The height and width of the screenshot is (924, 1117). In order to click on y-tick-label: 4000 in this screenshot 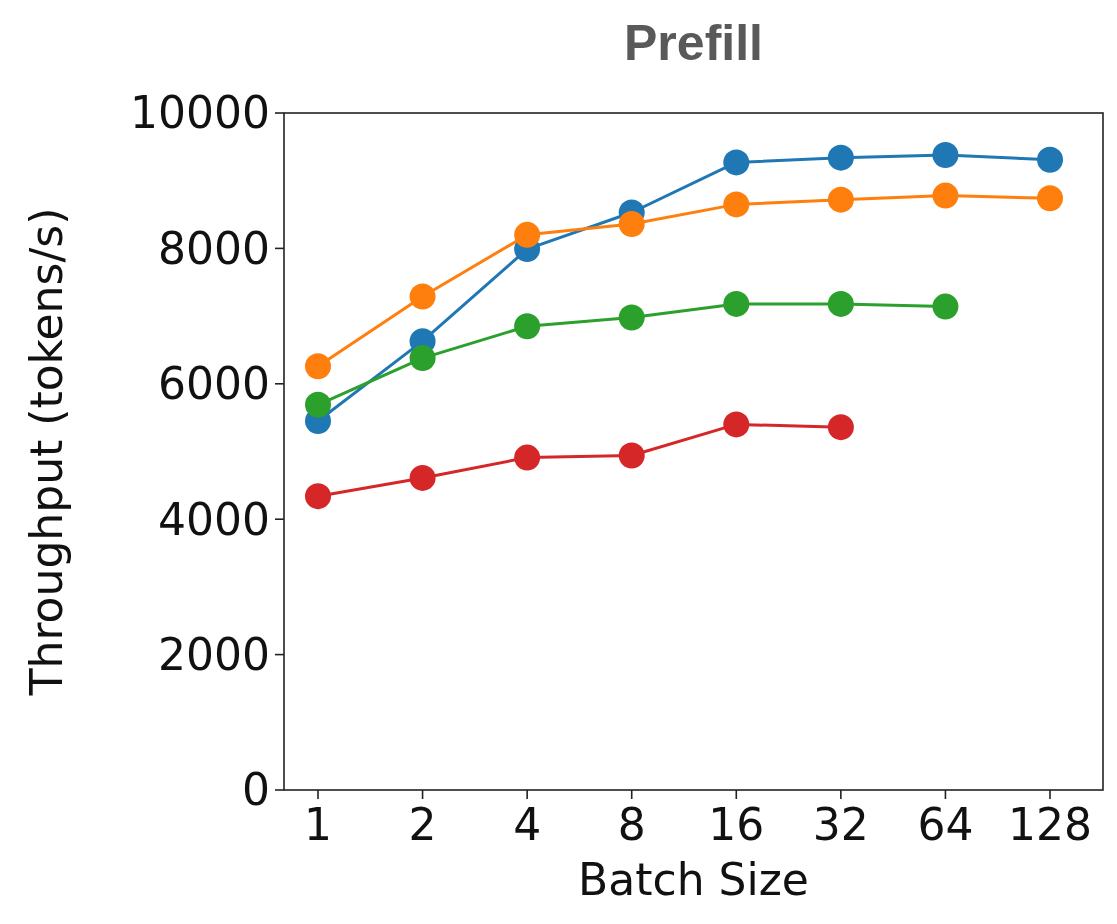, I will do `click(214, 519)`.